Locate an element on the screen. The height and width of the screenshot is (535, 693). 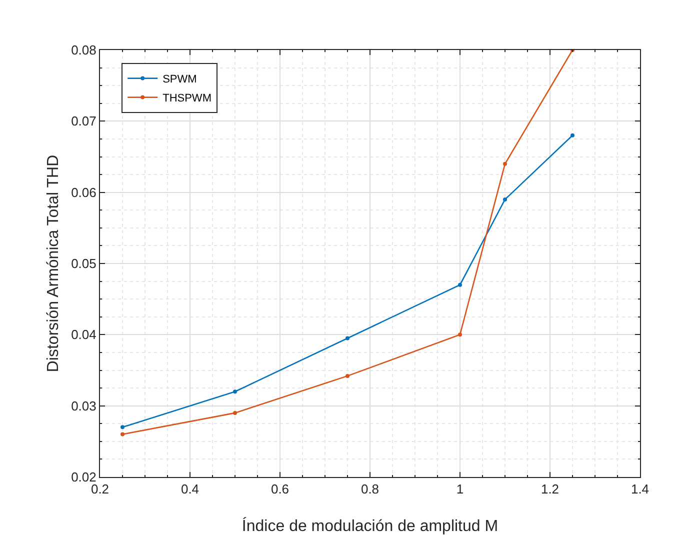
y-tick-label: 0.03 is located at coordinates (83, 406).